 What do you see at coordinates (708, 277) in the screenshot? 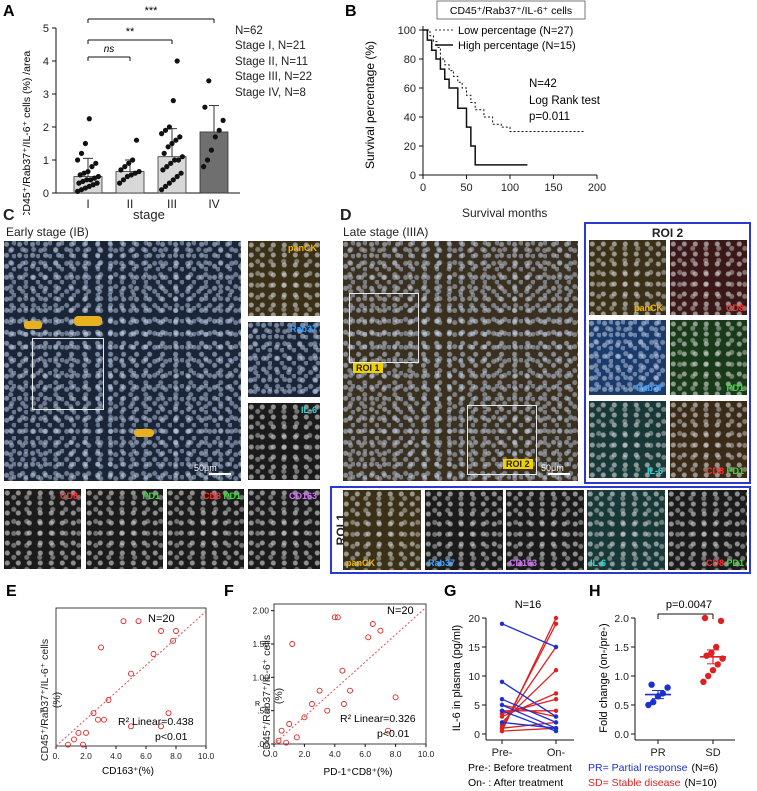
I see `roi2-cd8: CD8` at bounding box center [708, 277].